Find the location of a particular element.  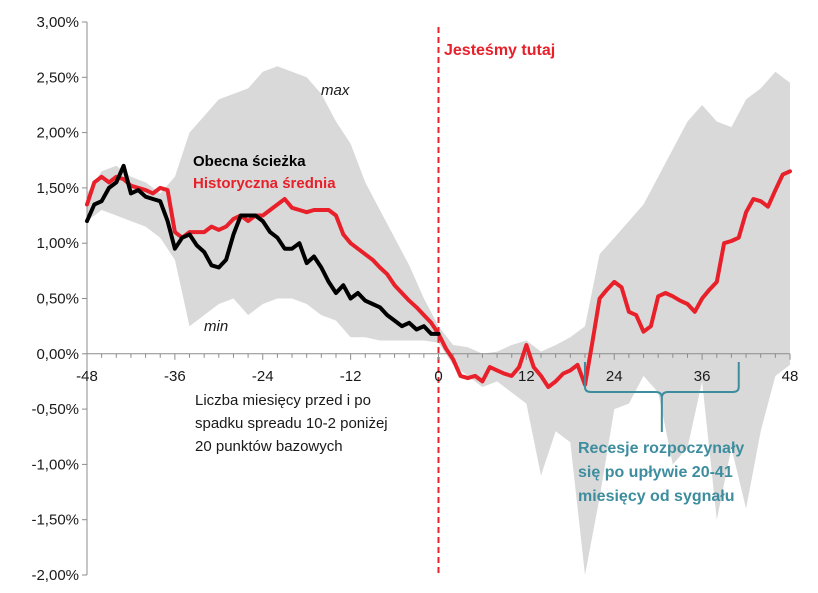

y-tick-label: -0,50% is located at coordinates (55, 409).